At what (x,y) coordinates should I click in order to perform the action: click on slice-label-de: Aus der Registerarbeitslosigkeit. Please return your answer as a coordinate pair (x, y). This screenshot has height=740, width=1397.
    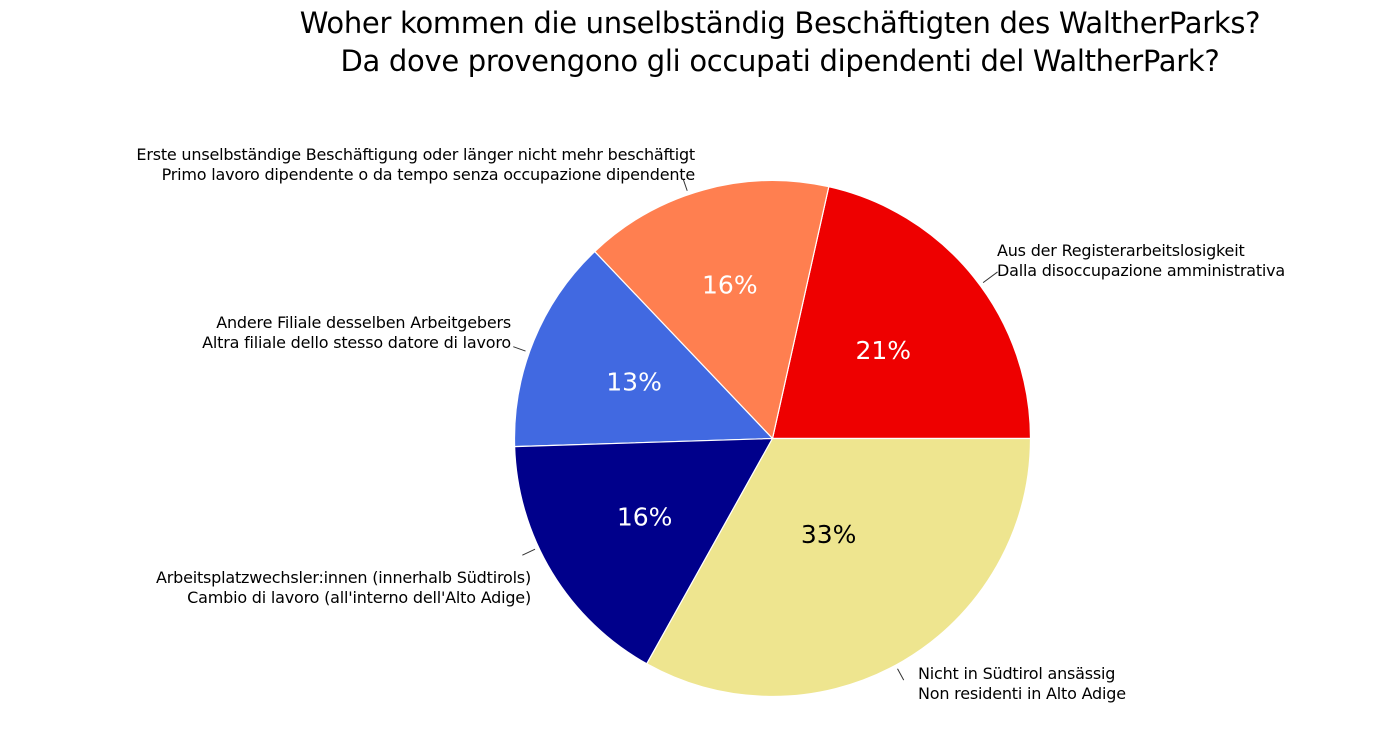
    Looking at the image, I should click on (1121, 250).